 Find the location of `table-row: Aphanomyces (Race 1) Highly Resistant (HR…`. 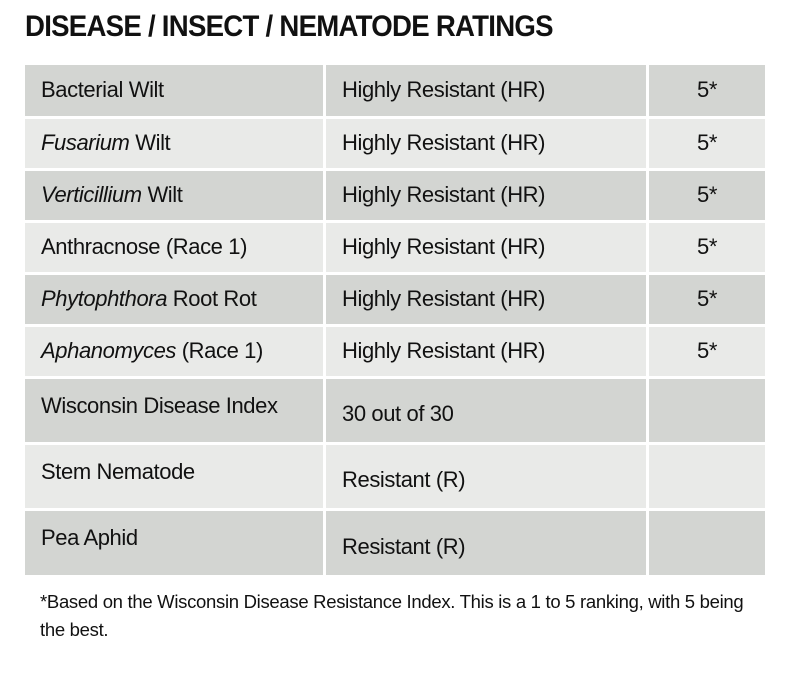

table-row: Aphanomyces (Race 1) Highly Resistant (HR… is located at coordinates (395, 351).